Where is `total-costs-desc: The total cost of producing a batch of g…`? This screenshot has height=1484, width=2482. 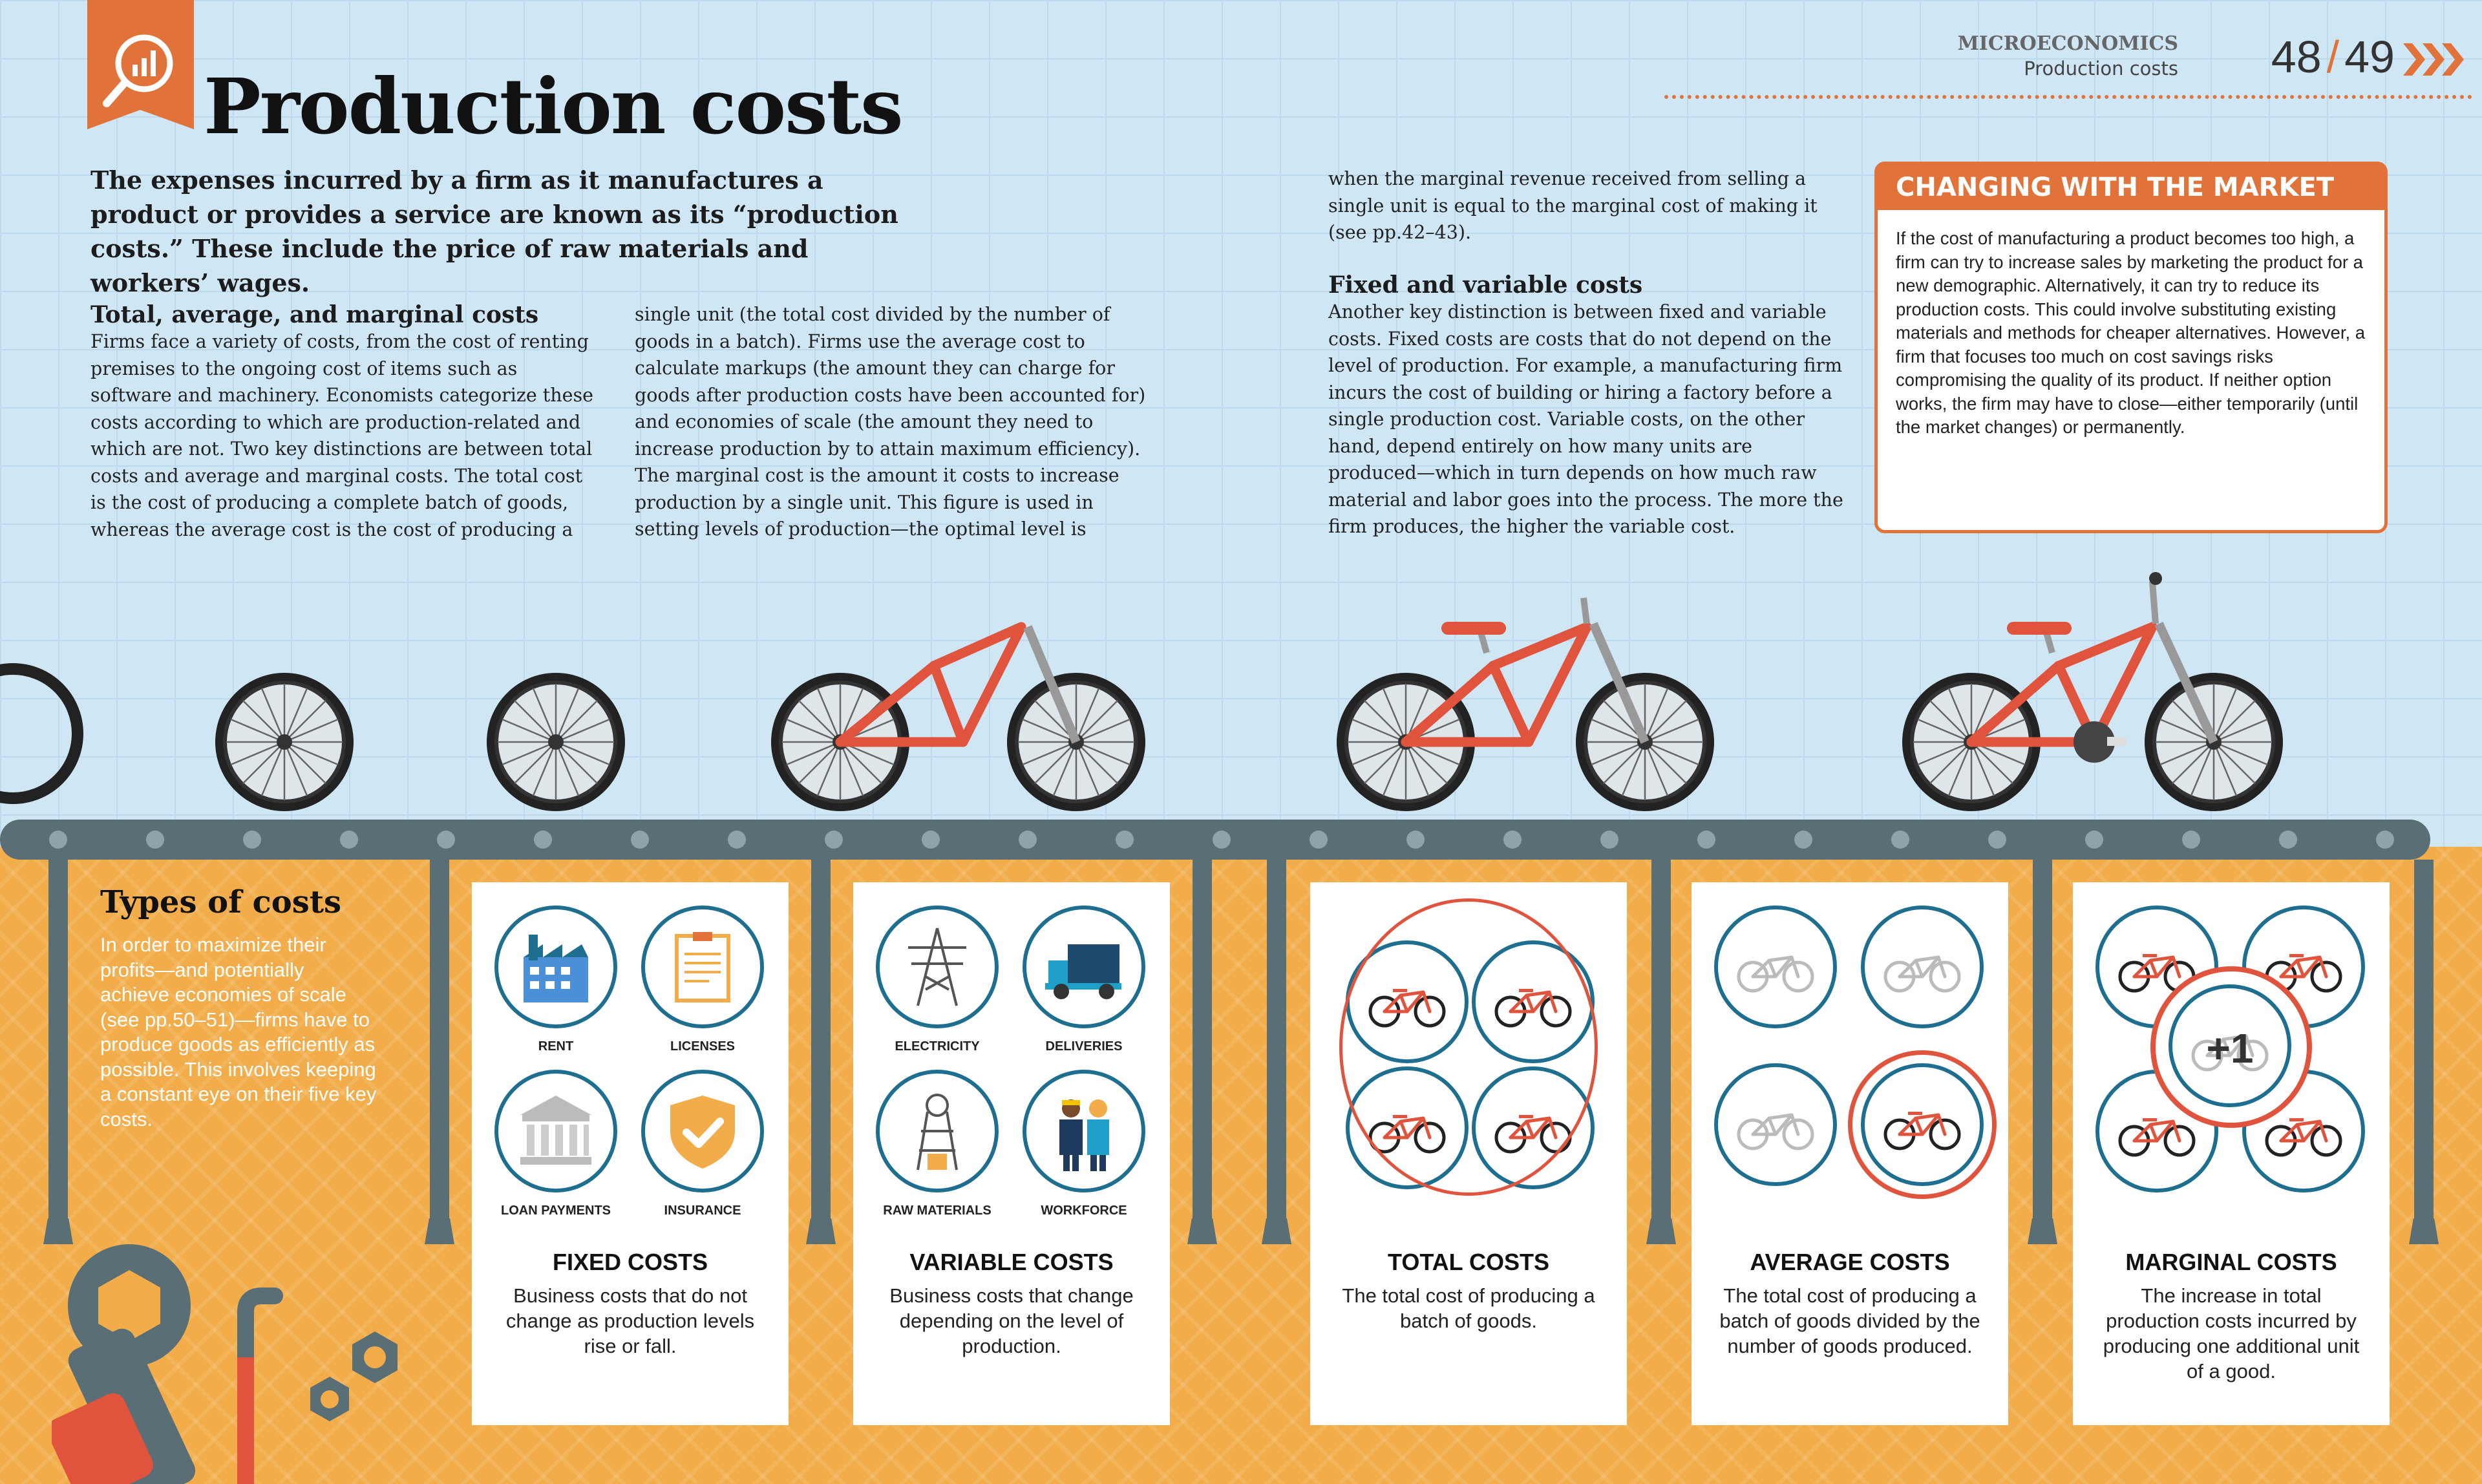 total-costs-desc: The total cost of producing a batch of g… is located at coordinates (1468, 1308).